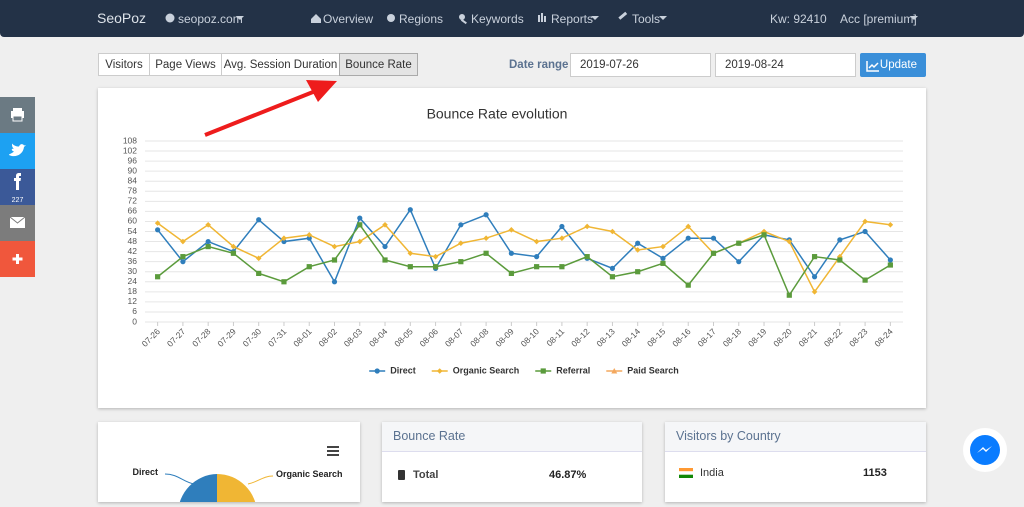 This screenshot has height=507, width=1024. Describe the element at coordinates (512, 437) in the screenshot. I see `card-header: Bounce Rate` at that location.